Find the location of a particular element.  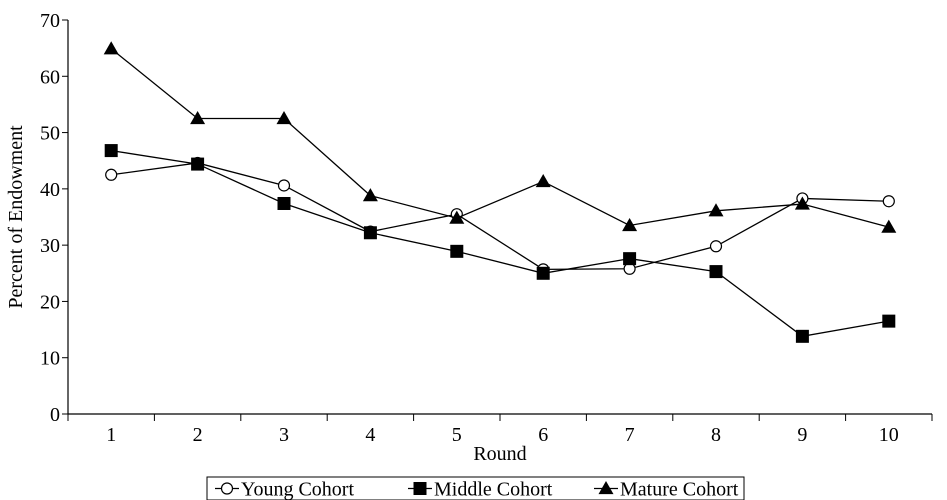

y-tick-label: 60 is located at coordinates (50, 77).